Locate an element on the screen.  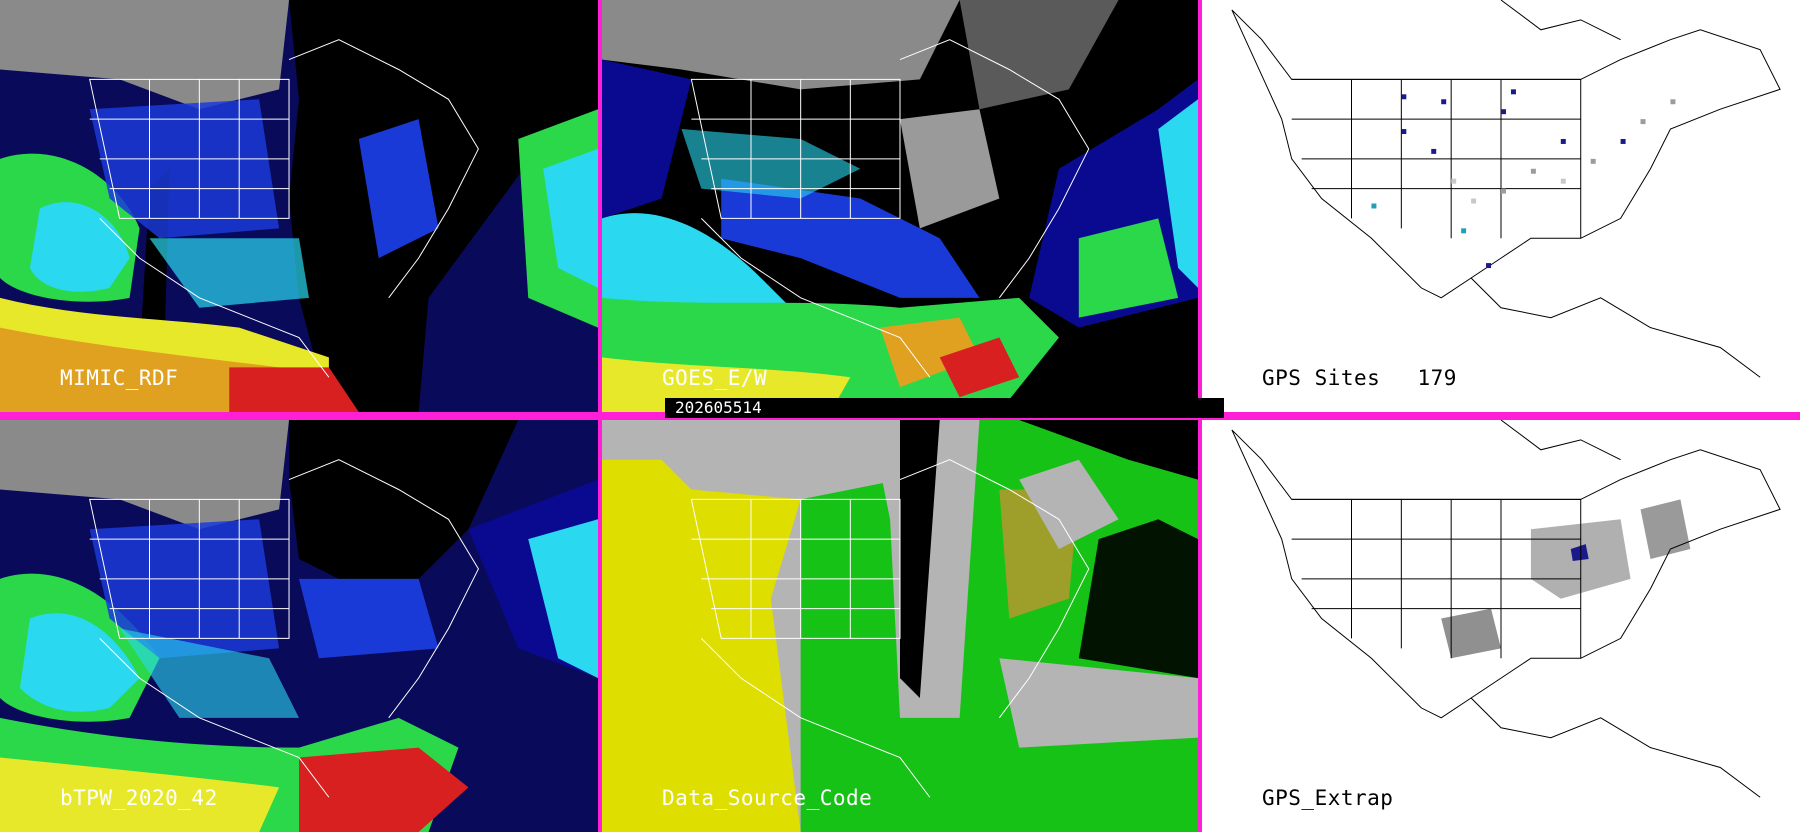
panel-label-text: GPS Sites is located at coordinates (1321, 378).